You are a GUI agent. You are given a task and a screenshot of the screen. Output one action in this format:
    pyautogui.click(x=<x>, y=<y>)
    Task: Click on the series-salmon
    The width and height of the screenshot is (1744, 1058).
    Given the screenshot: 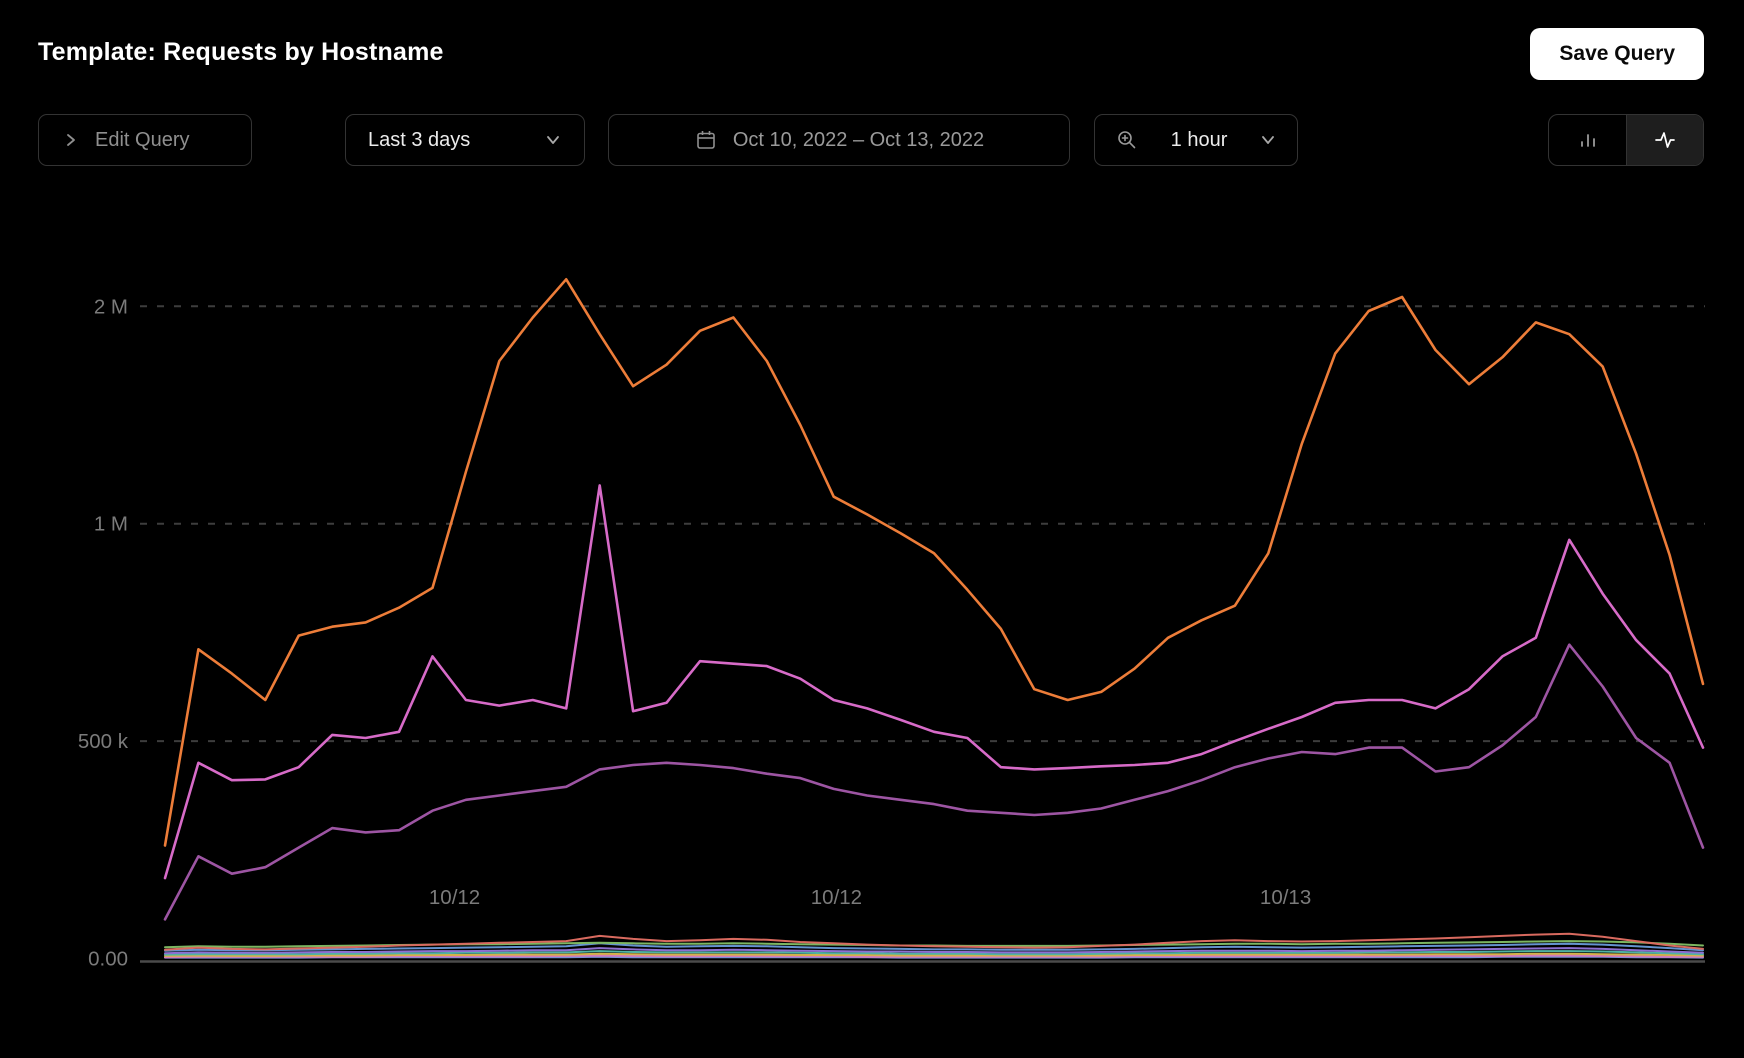 What is the action you would take?
    pyautogui.click(x=934, y=941)
    